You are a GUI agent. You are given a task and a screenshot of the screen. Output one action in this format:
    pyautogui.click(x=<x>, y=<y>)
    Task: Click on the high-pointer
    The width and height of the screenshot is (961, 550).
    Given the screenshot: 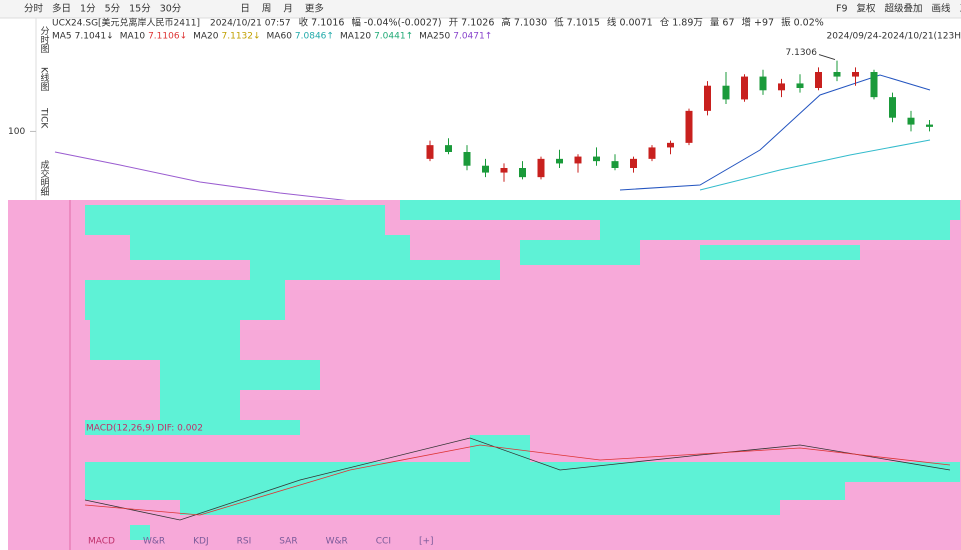 What is the action you would take?
    pyautogui.click(x=827, y=57)
    